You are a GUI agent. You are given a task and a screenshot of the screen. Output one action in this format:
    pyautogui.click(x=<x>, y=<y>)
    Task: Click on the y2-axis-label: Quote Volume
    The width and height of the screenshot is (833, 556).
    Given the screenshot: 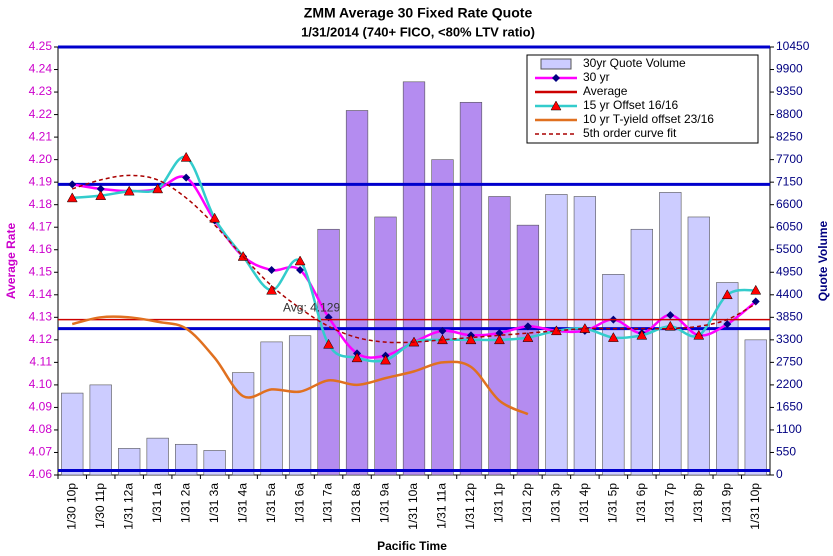 What is the action you would take?
    pyautogui.click(x=823, y=260)
    